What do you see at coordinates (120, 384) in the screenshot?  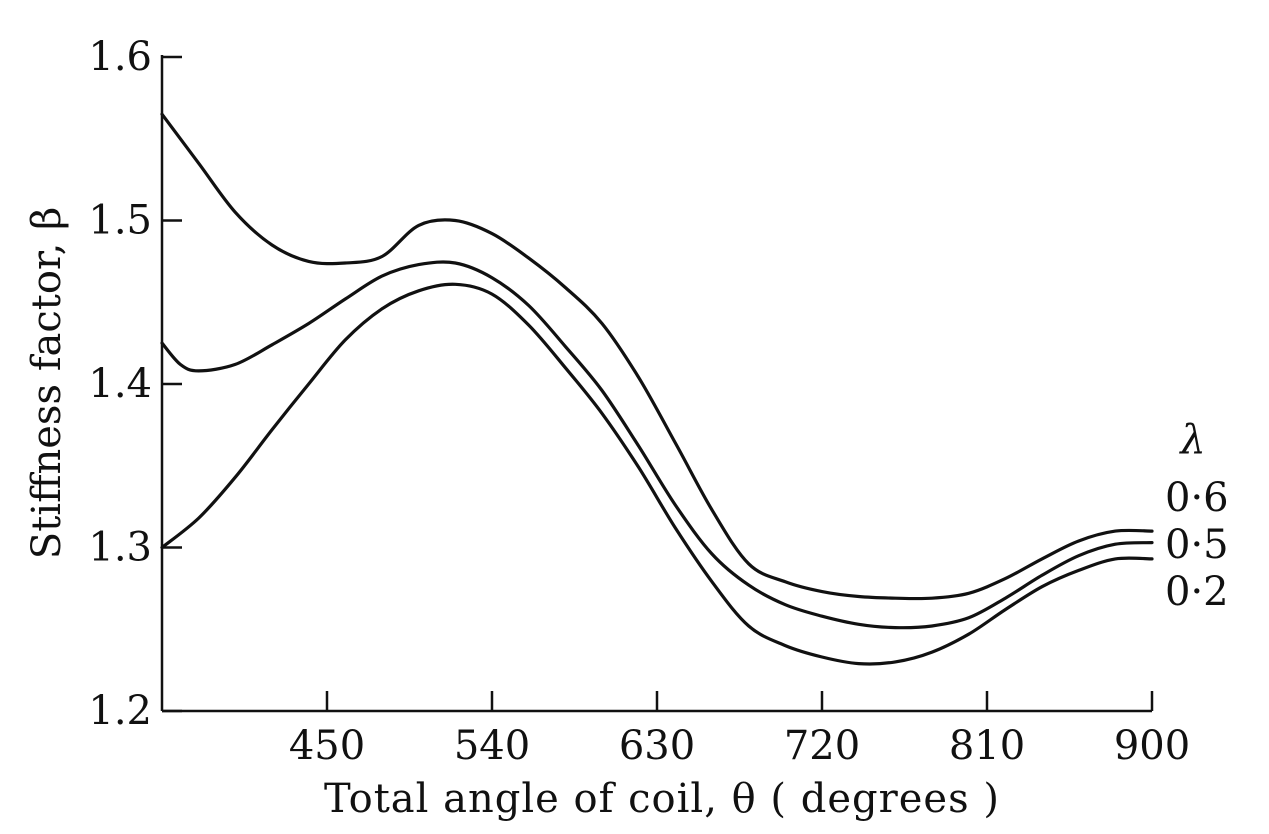 I see `y-tick-label: 1.4` at bounding box center [120, 384].